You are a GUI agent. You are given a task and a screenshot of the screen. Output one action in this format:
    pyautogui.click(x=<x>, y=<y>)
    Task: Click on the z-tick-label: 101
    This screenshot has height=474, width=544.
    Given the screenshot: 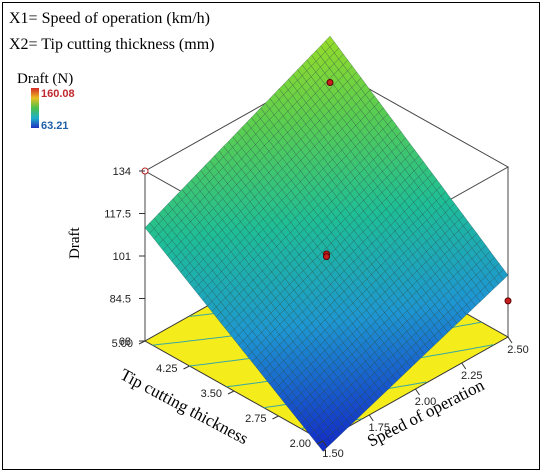 What is the action you would take?
    pyautogui.click(x=122, y=257)
    